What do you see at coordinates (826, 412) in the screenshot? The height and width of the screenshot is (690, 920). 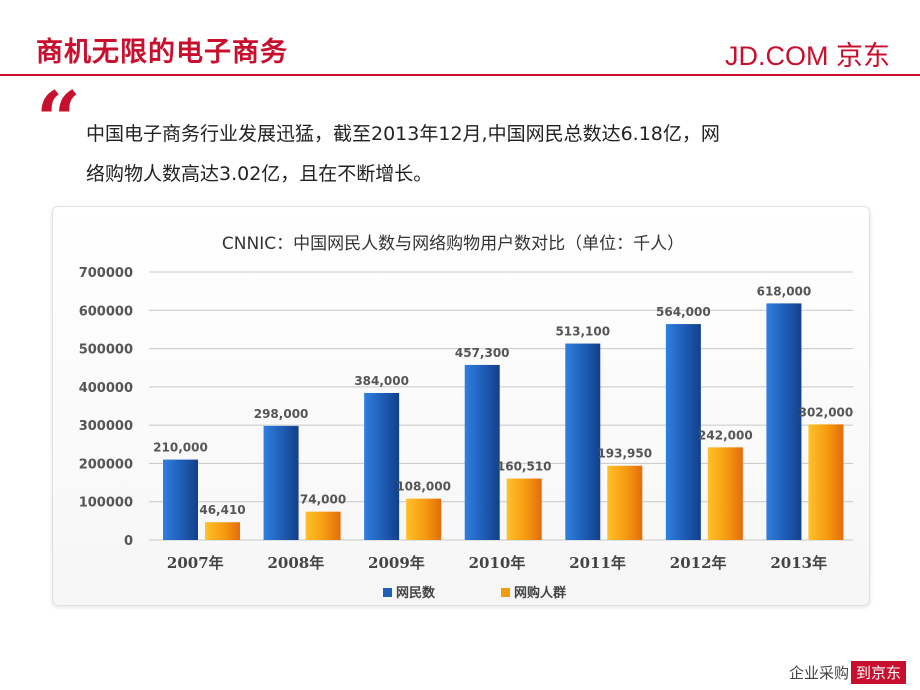 I see `data-label: 302,000` at bounding box center [826, 412].